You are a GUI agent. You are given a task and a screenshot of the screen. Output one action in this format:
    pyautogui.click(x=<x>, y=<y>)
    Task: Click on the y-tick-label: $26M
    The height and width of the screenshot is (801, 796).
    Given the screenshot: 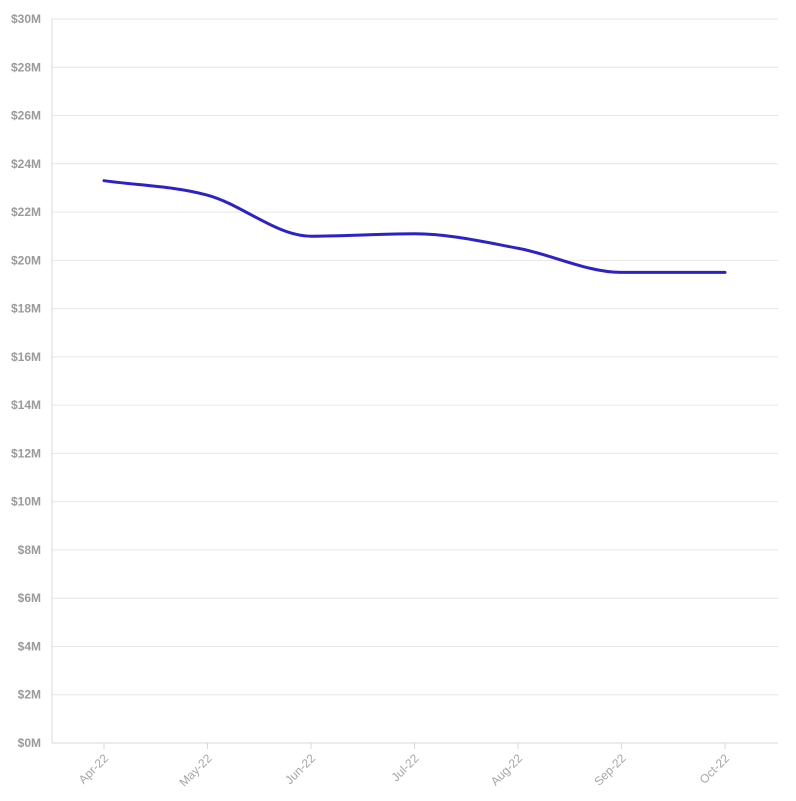 What is the action you would take?
    pyautogui.click(x=26, y=116)
    